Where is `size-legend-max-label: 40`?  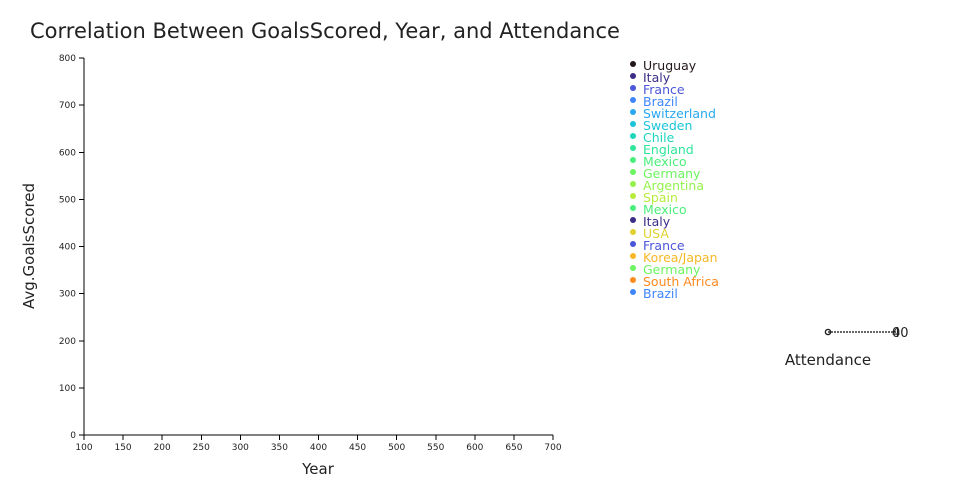 size-legend-max-label: 40 is located at coordinates (900, 333).